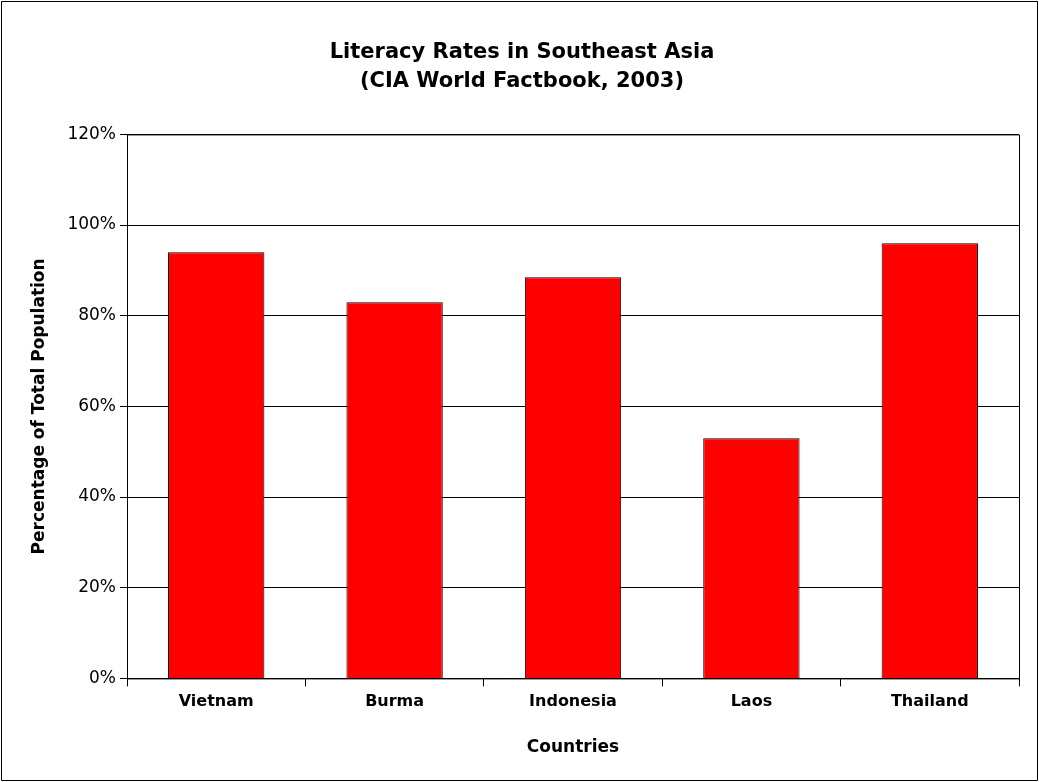 This screenshot has height=782, width=1039. Describe the element at coordinates (522, 80) in the screenshot. I see `chart-subtitle: (CIA World Factbook, 2003)` at that location.